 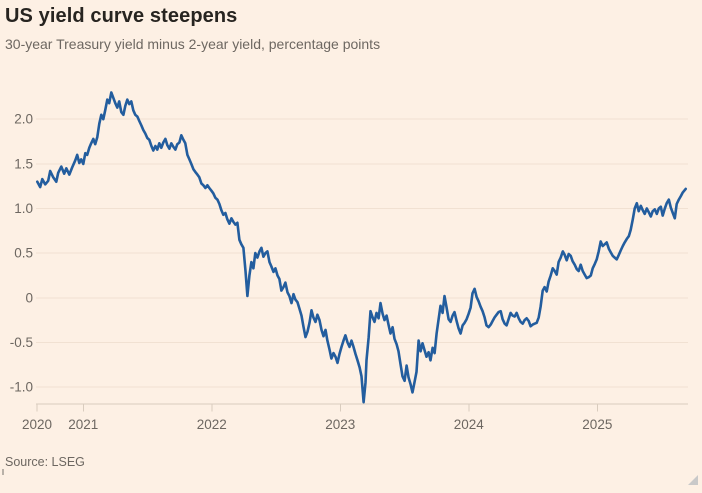 What do you see at coordinates (23, 208) in the screenshot?
I see `y-tick-label: 1.0` at bounding box center [23, 208].